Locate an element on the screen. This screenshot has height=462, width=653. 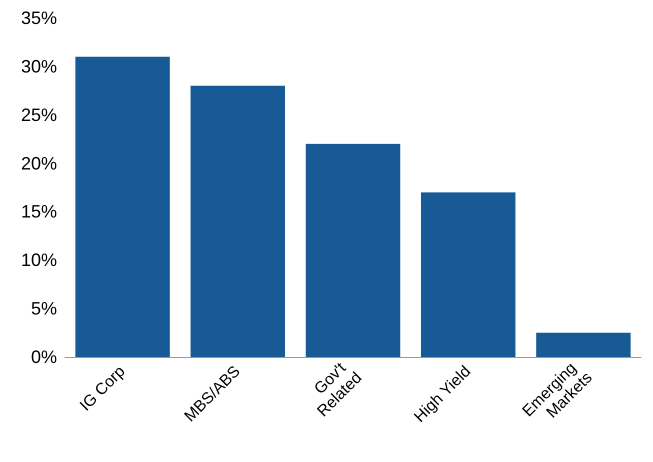
y-tick-label: 35% is located at coordinates (38, 18).